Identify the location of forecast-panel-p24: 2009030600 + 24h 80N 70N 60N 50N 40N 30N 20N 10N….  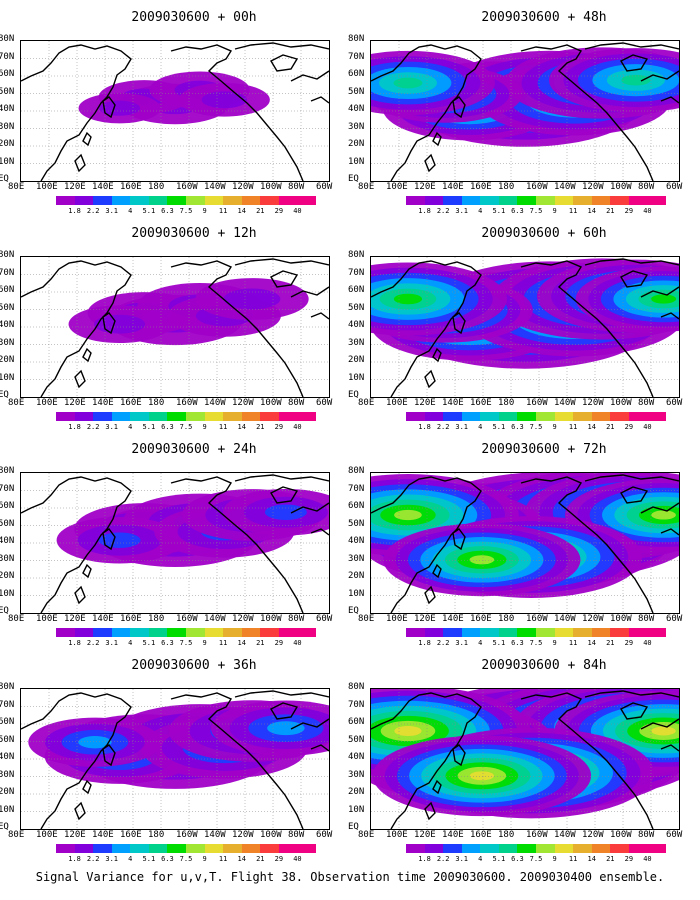
(175, 548).